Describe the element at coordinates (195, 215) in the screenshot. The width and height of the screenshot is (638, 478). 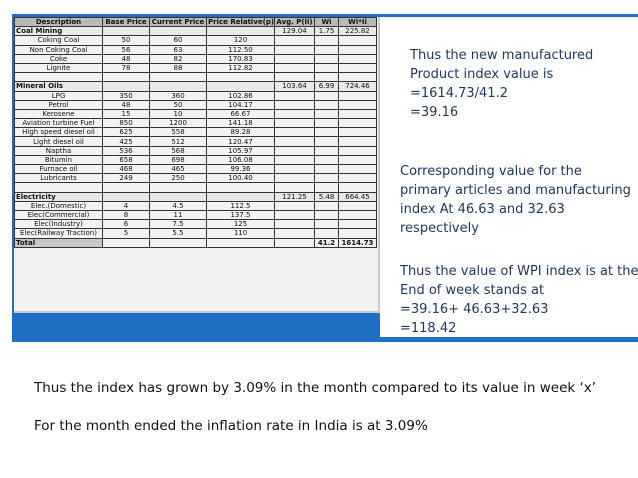
I see `table-row: Elec(Commercial) 8 11 137.5` at that location.